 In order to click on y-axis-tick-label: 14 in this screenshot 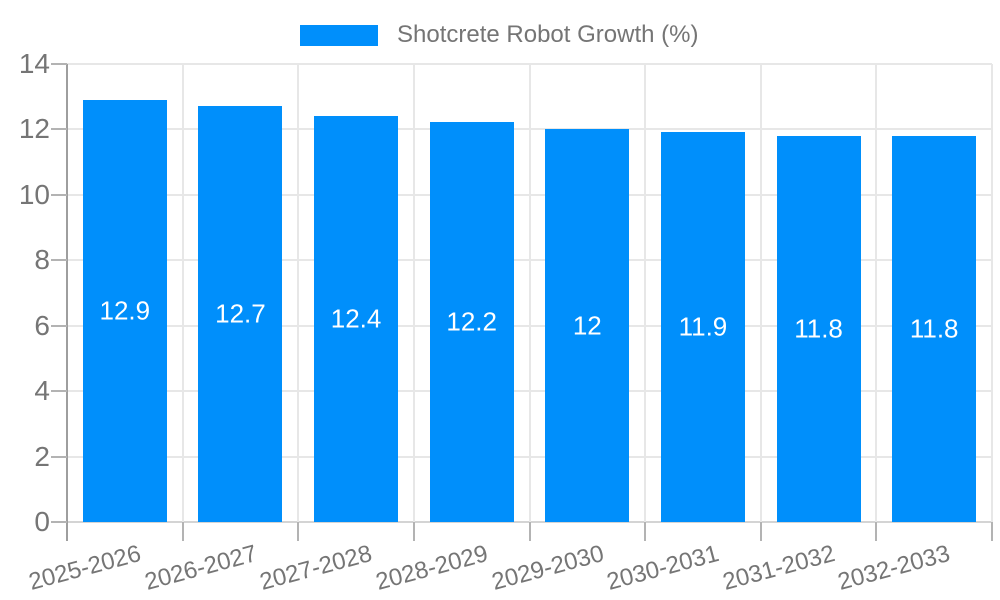, I will do `click(34, 63)`.